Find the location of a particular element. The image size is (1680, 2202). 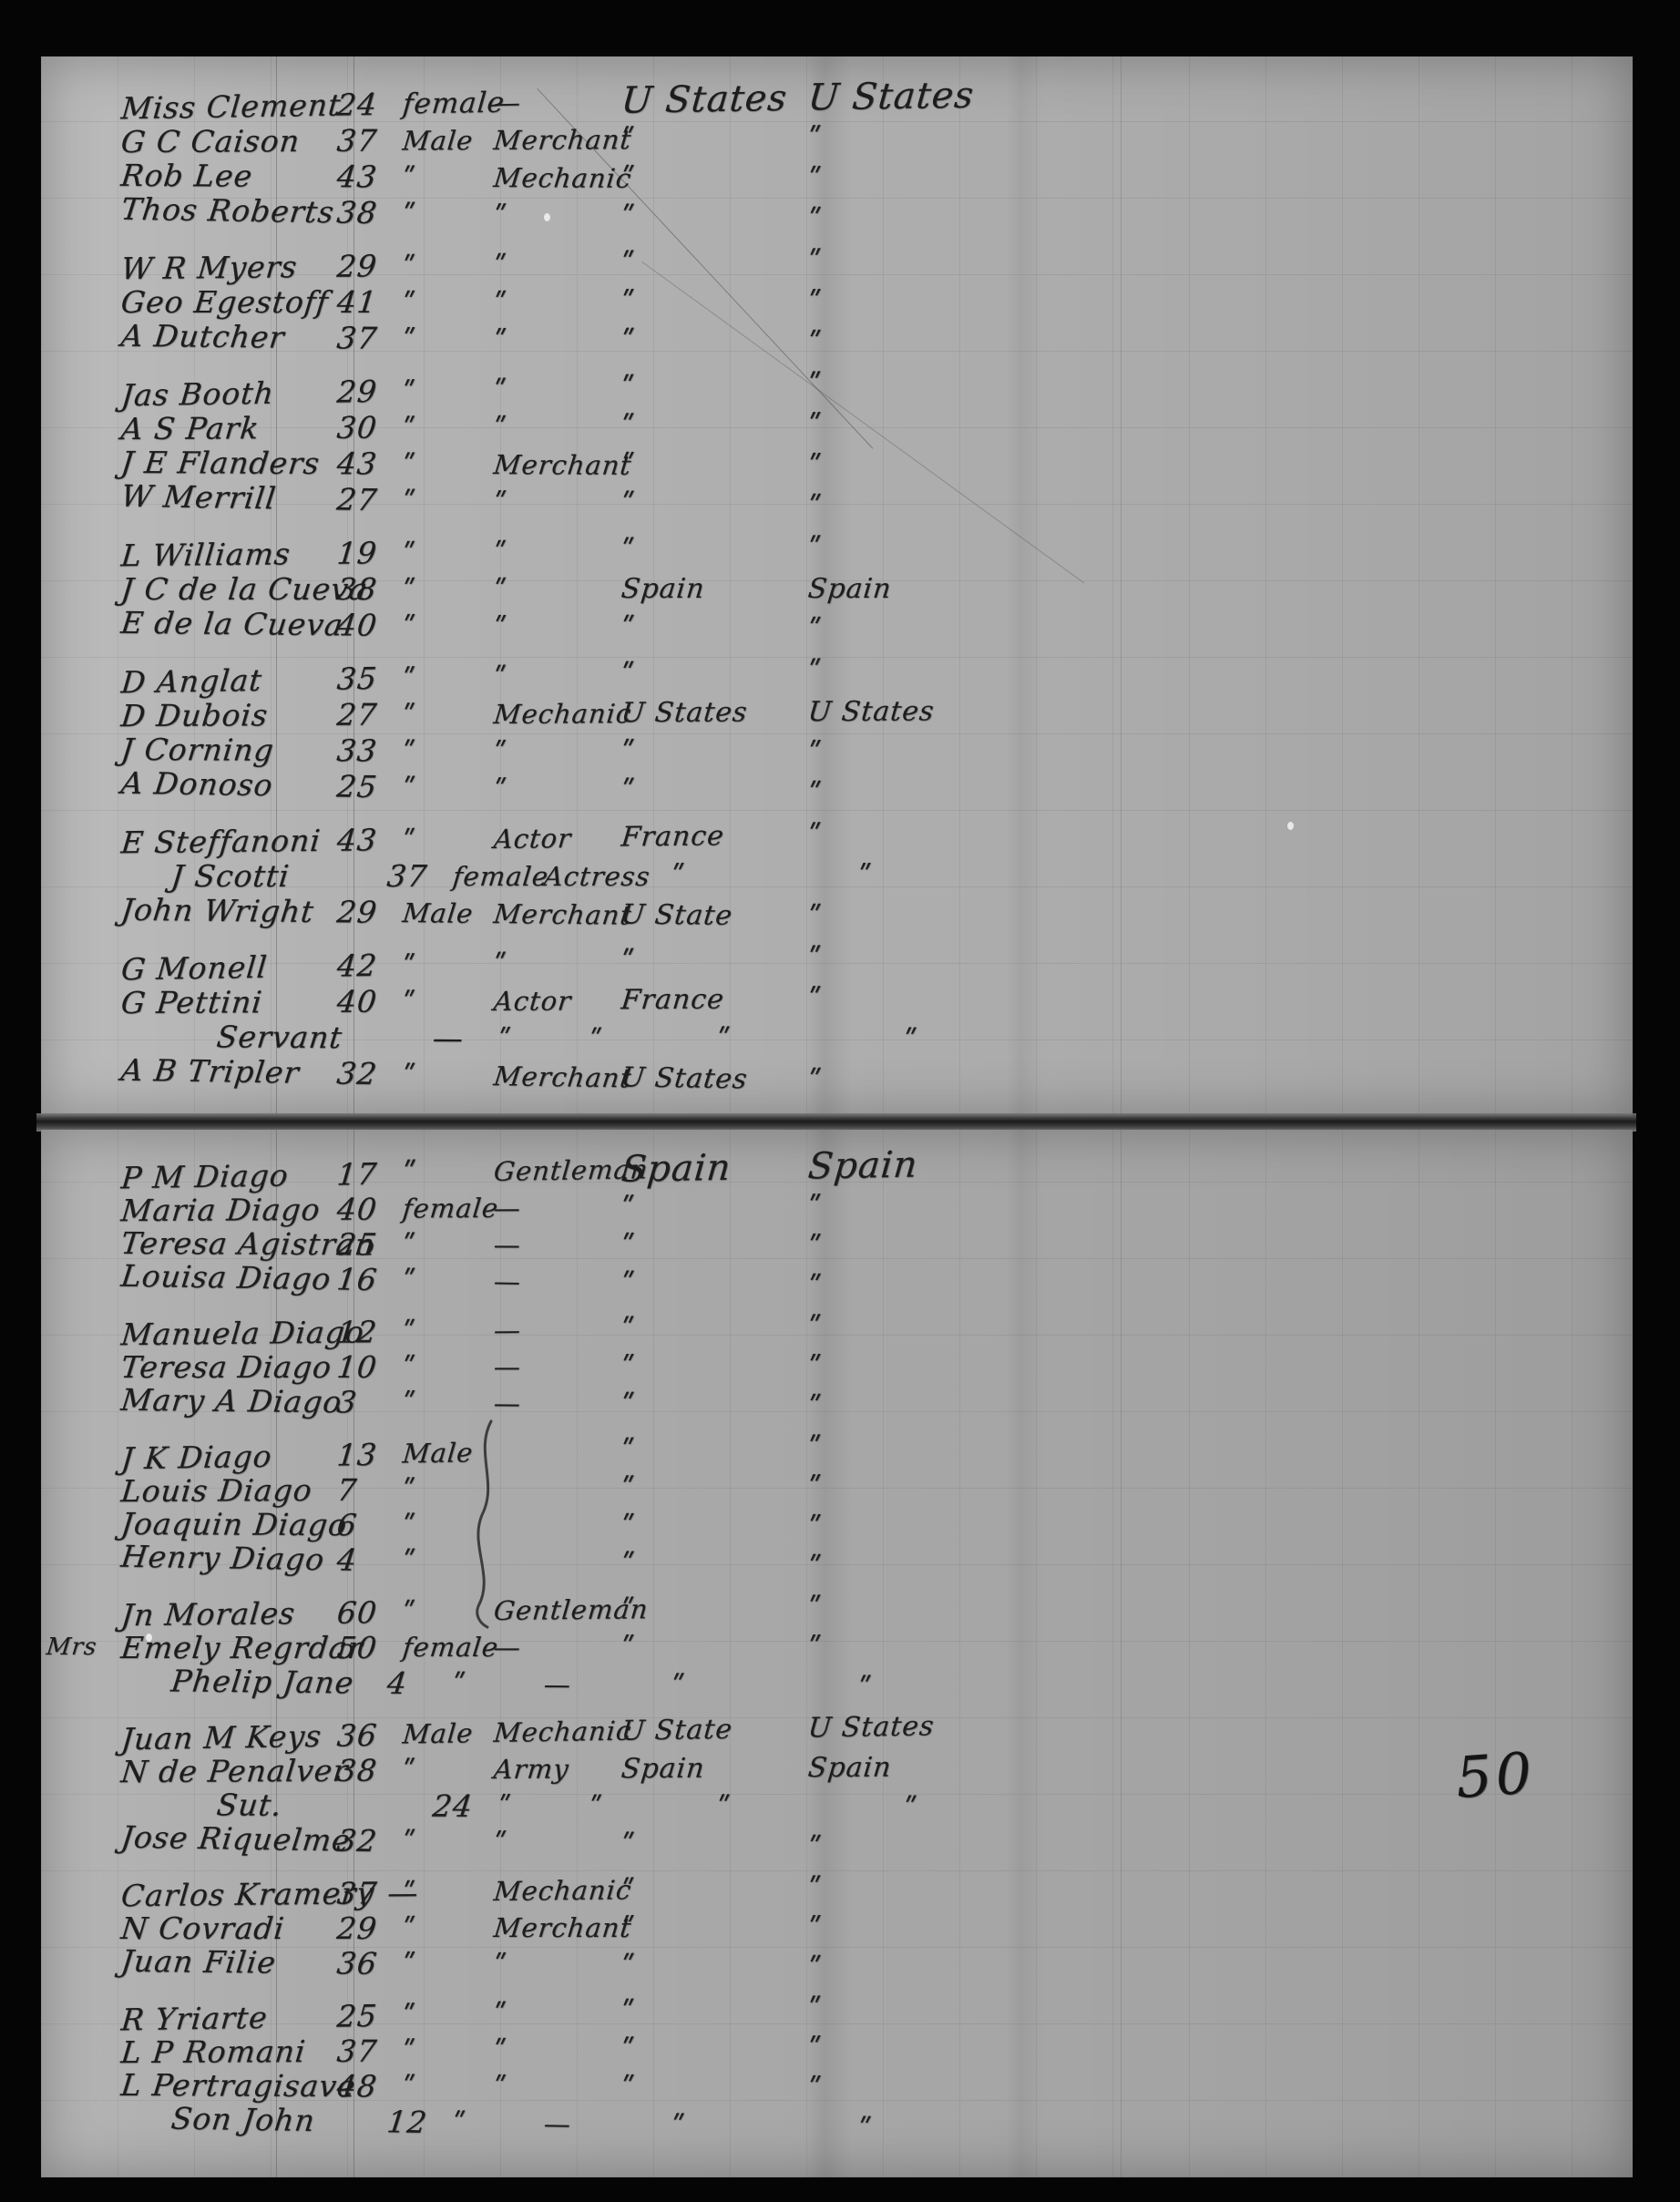

row-country-destination: U States is located at coordinates (872, 1727).